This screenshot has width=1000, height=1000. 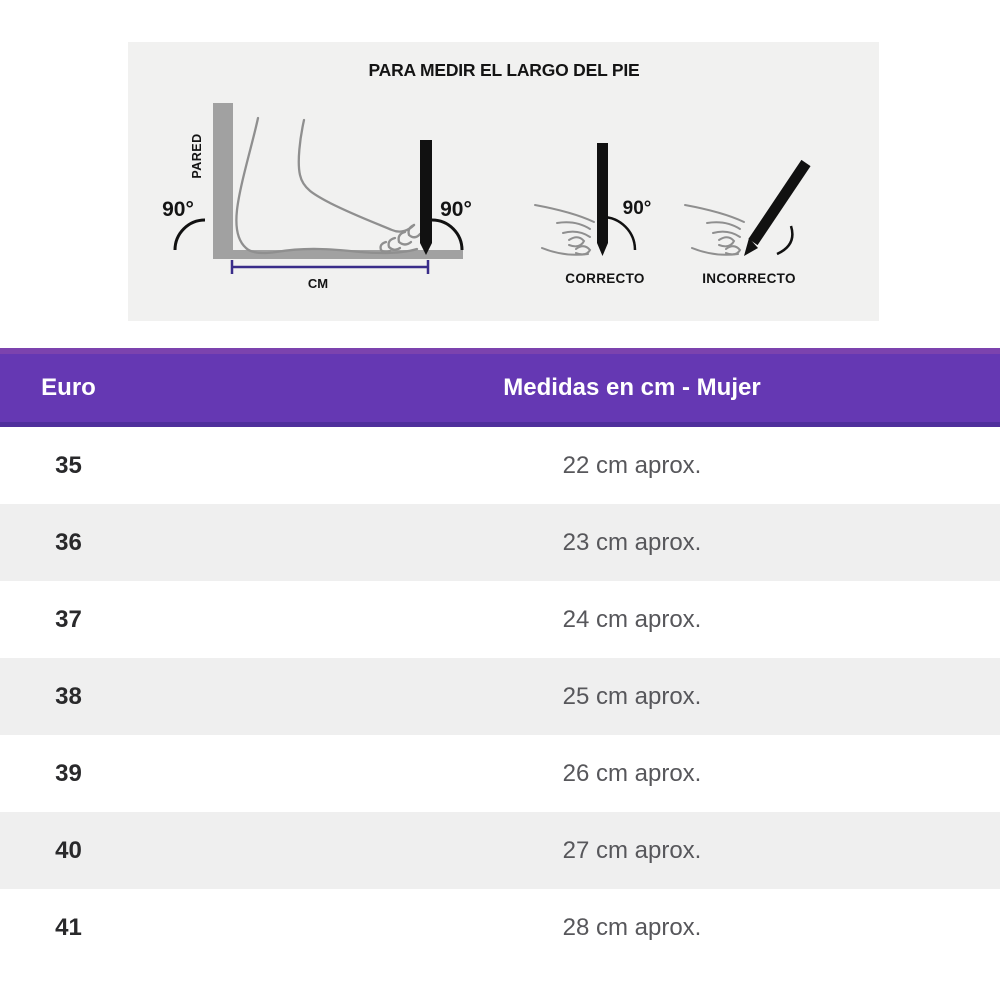 What do you see at coordinates (785, 240) in the screenshot?
I see `incorrect-angle-arc` at bounding box center [785, 240].